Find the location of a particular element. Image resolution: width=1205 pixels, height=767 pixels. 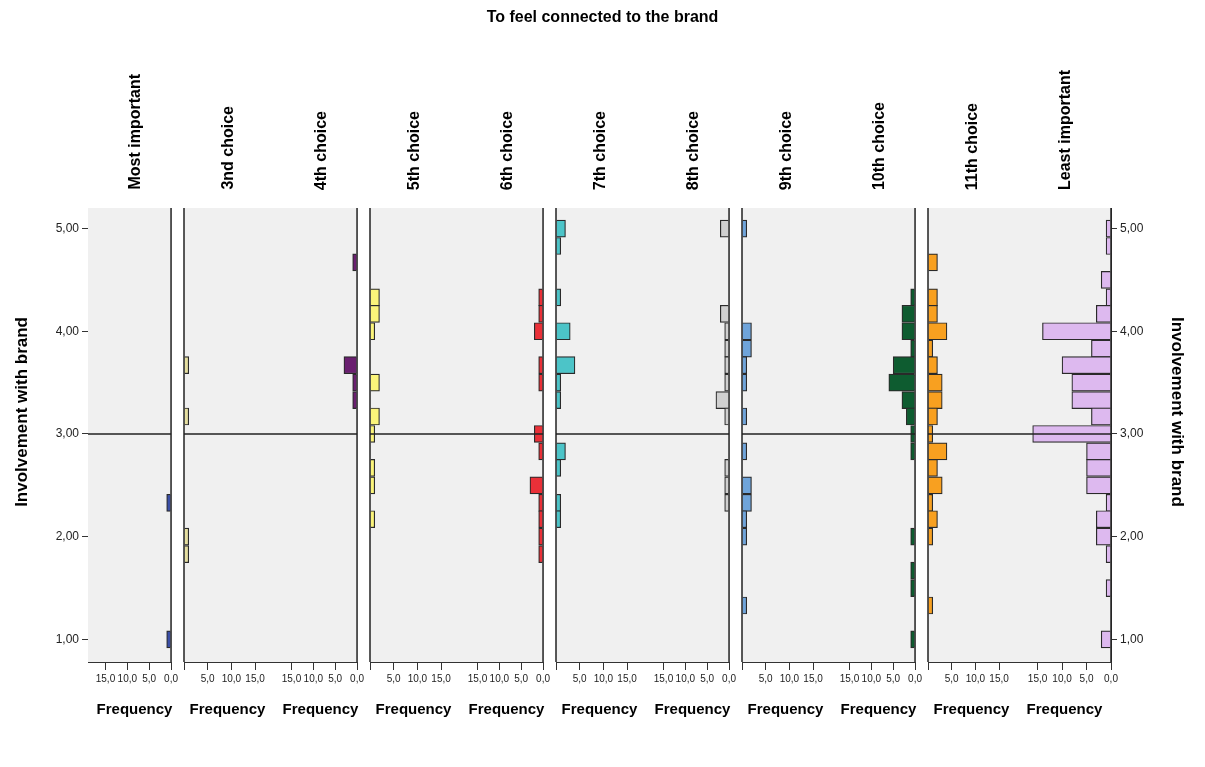

chart-title: 7th choice is located at coordinates (599, 151).